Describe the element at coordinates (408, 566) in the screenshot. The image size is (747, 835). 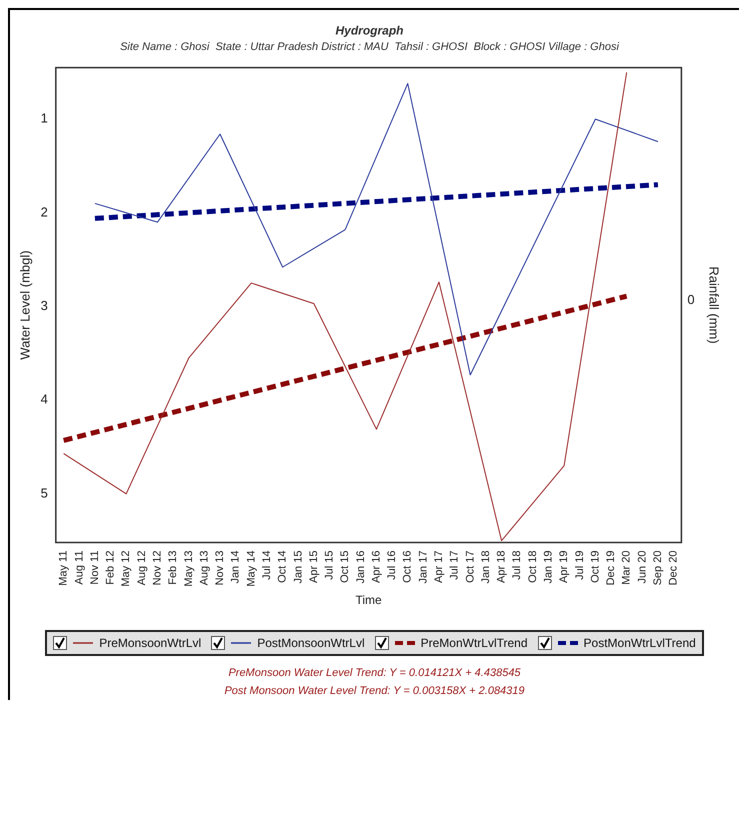
I see `x-tick-label: Oct 16` at that location.